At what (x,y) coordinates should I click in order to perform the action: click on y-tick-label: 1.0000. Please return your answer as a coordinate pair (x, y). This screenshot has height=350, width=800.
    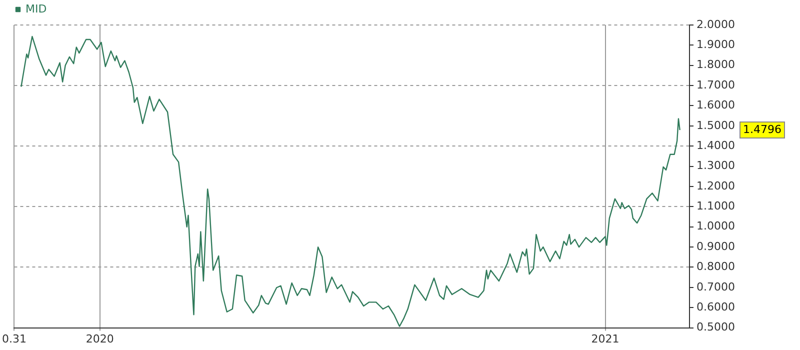
    Looking at the image, I should click on (716, 226).